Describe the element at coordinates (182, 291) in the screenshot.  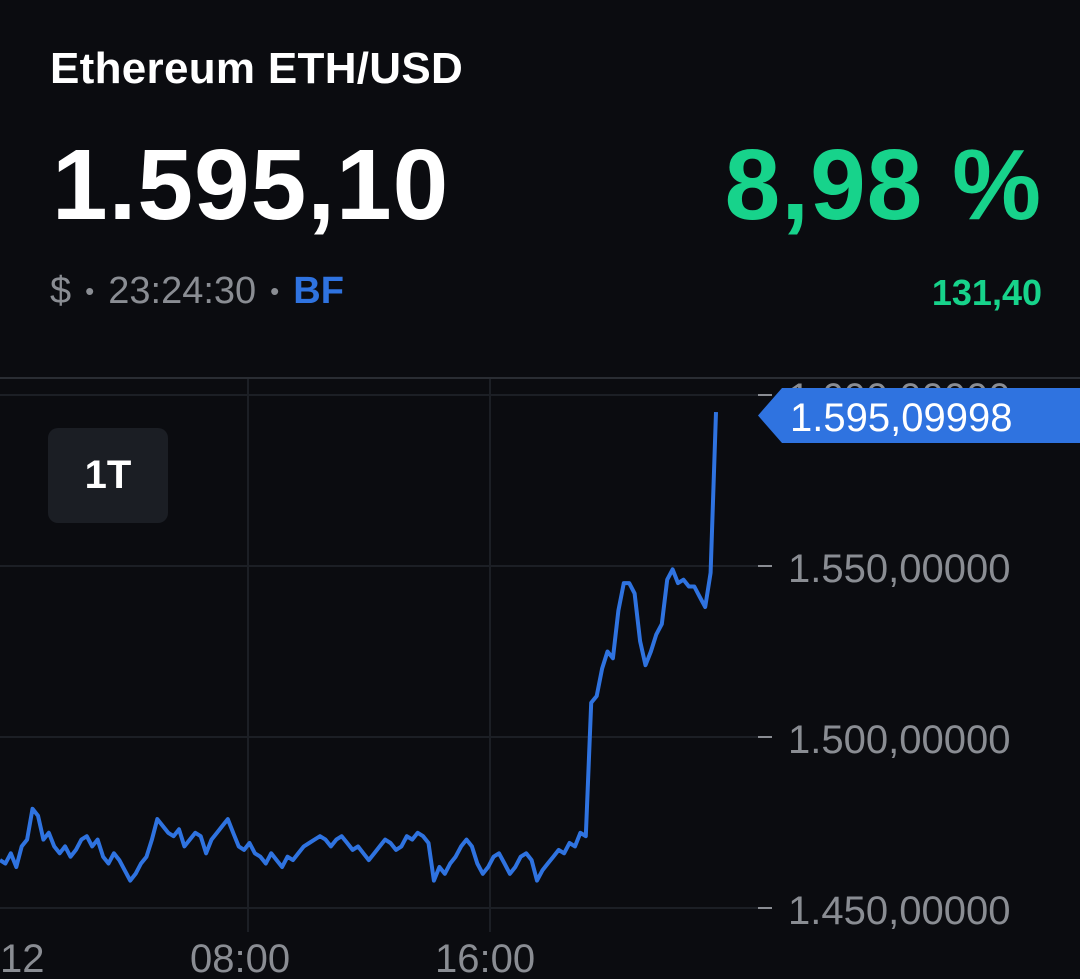
I see `quote-time: 23:24:30` at that location.